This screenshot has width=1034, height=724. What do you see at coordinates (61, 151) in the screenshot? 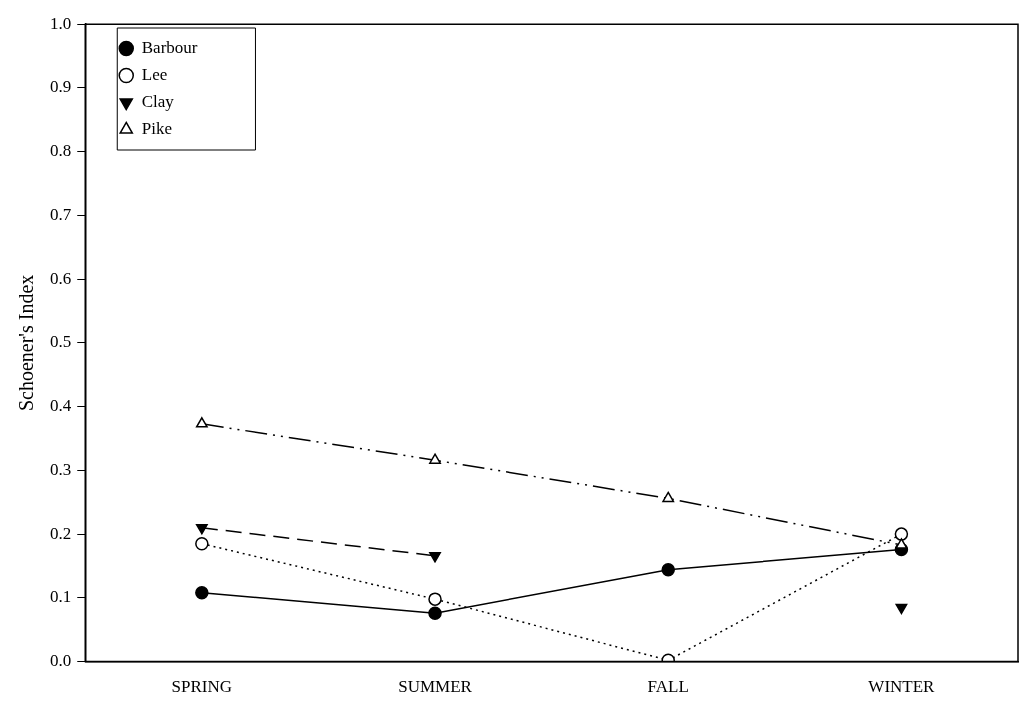
I see `y-tick-label: 0.8` at bounding box center [61, 151].